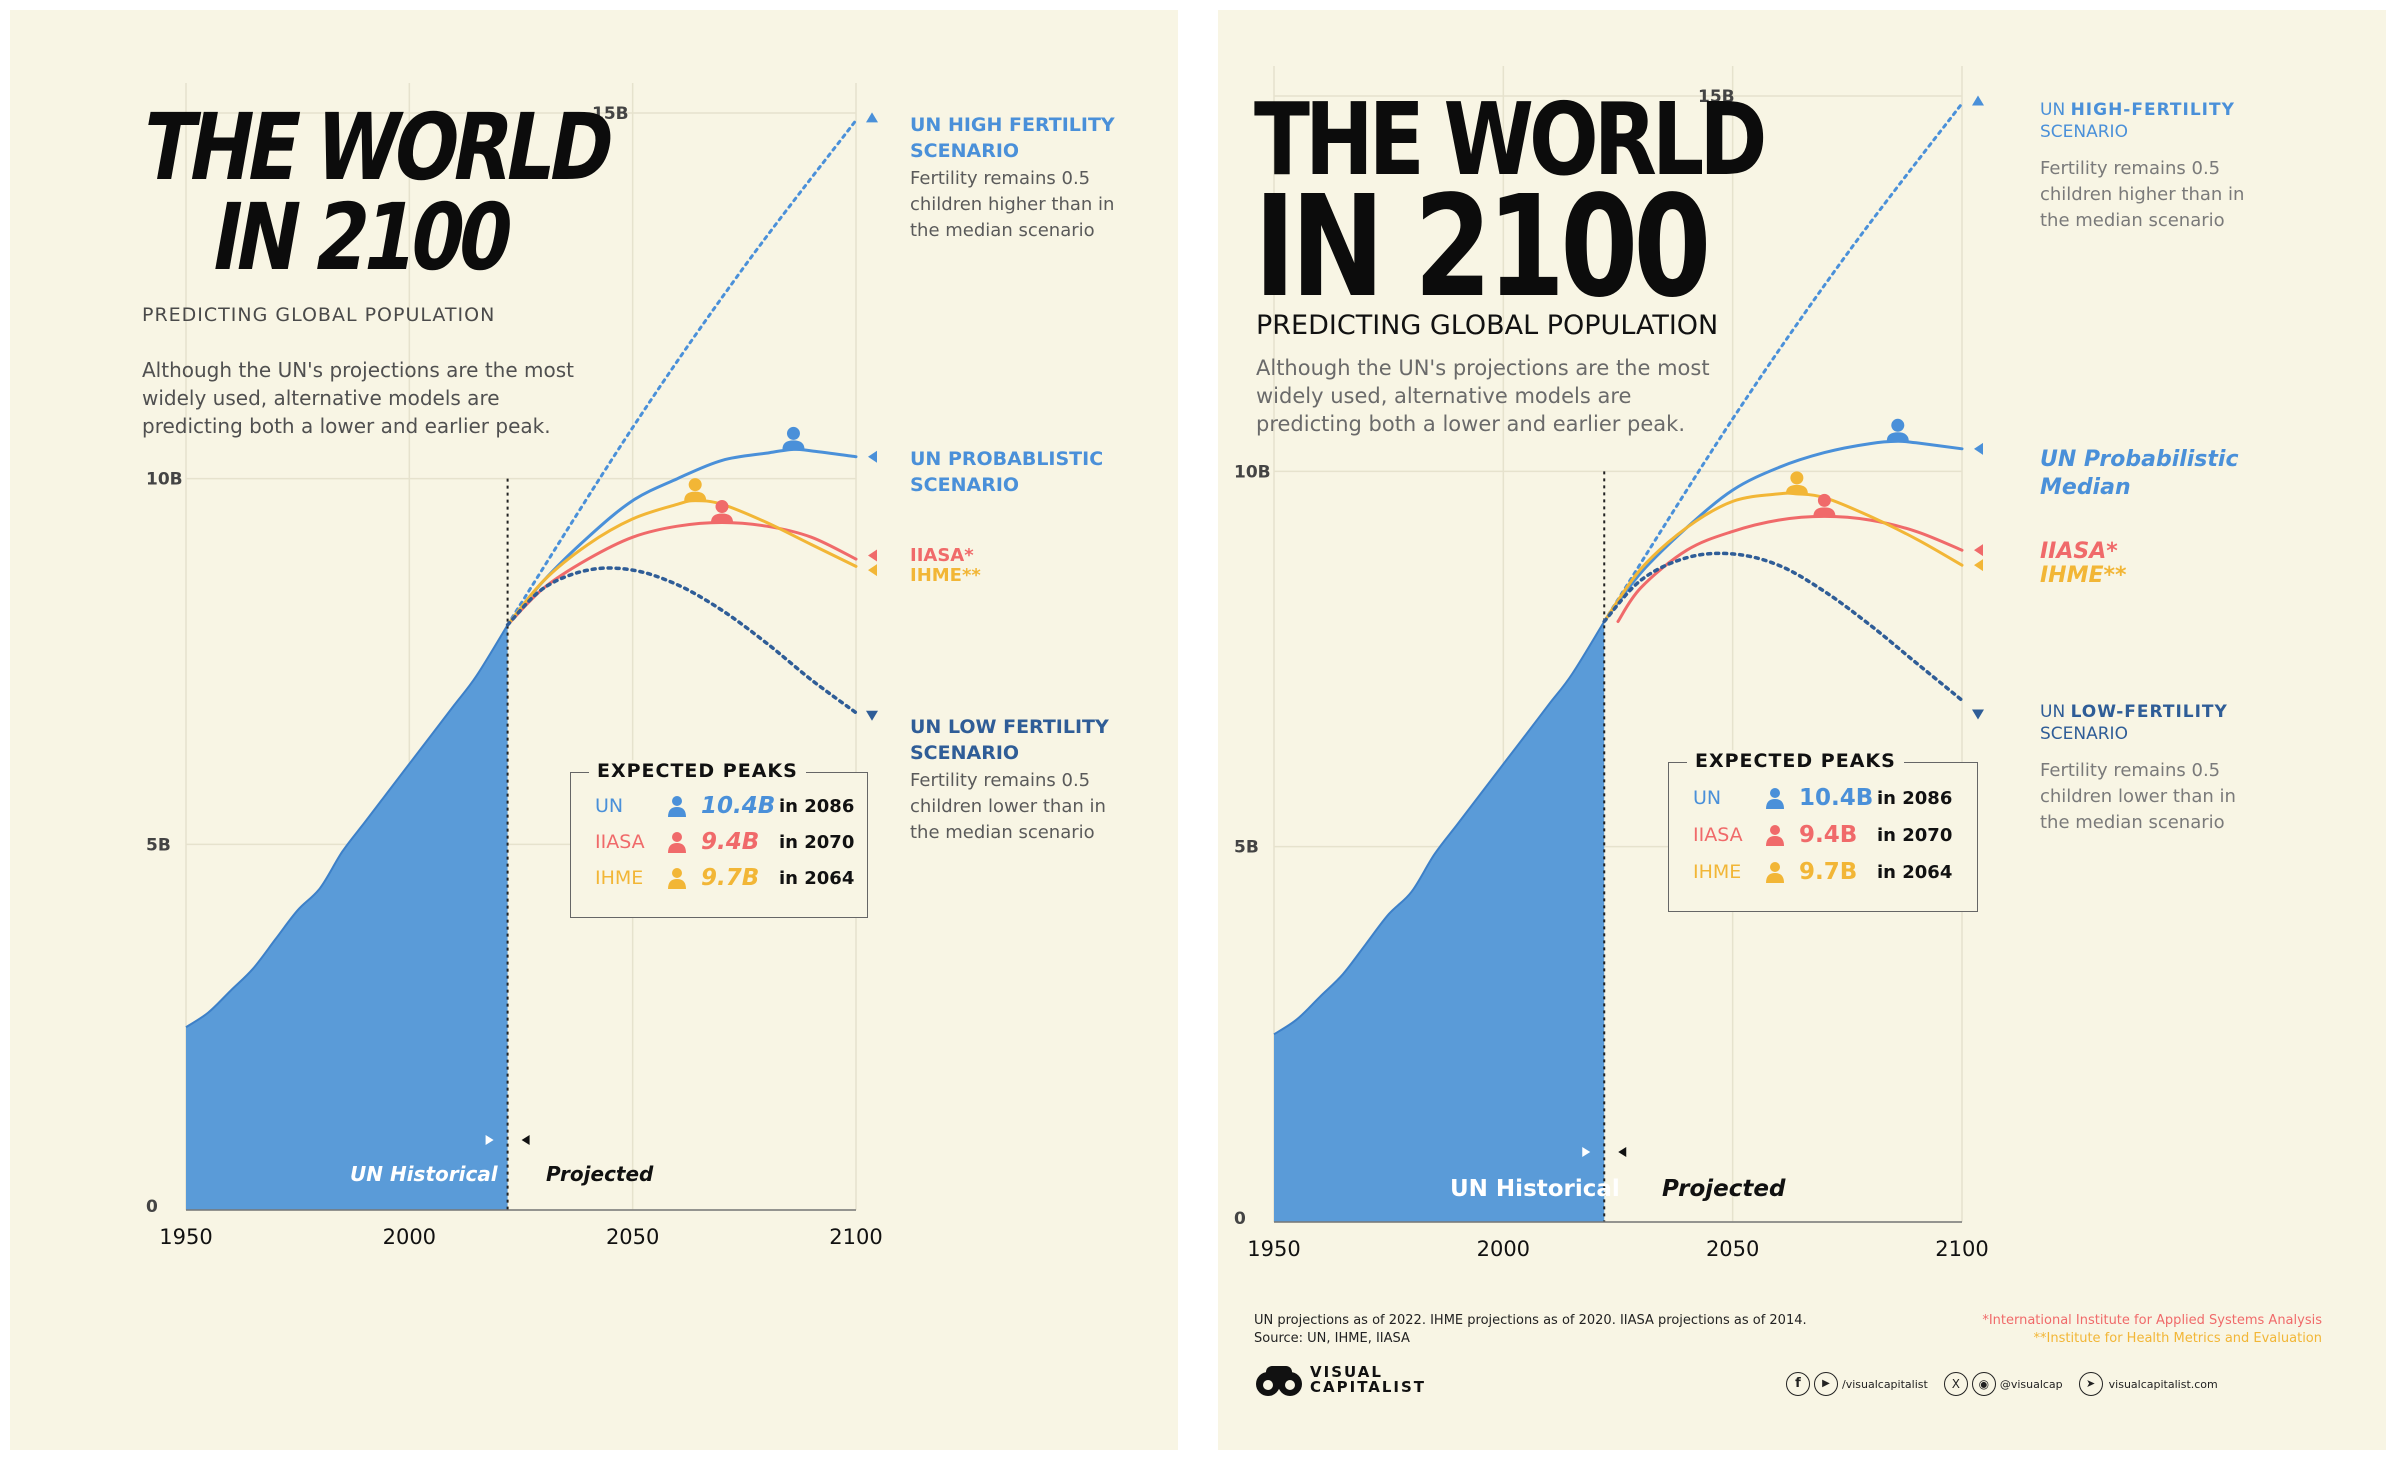 The image size is (2400, 1460). What do you see at coordinates (682, 573) in the screenshot?
I see `series-iiasa` at bounding box center [682, 573].